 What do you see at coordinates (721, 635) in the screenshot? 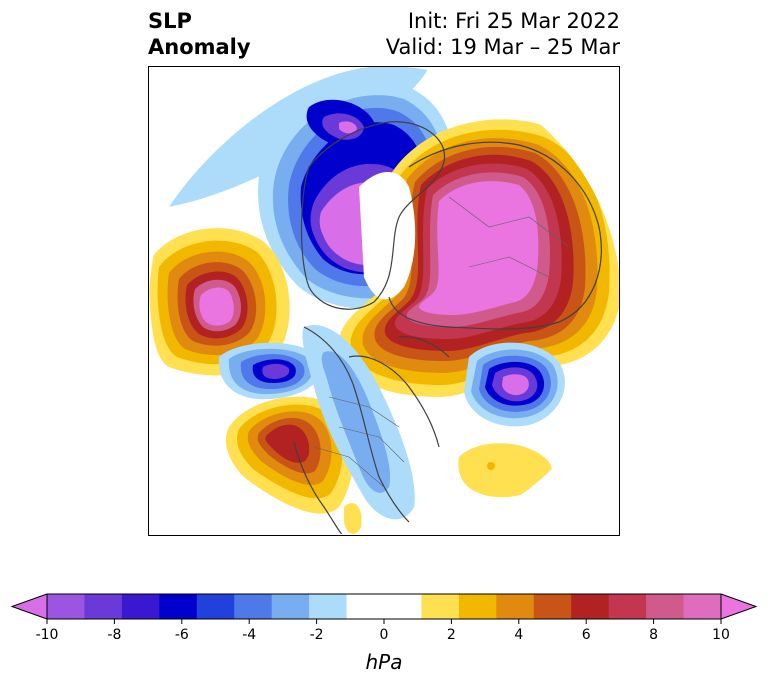
I see `colorbar-tick-label: 10` at bounding box center [721, 635].